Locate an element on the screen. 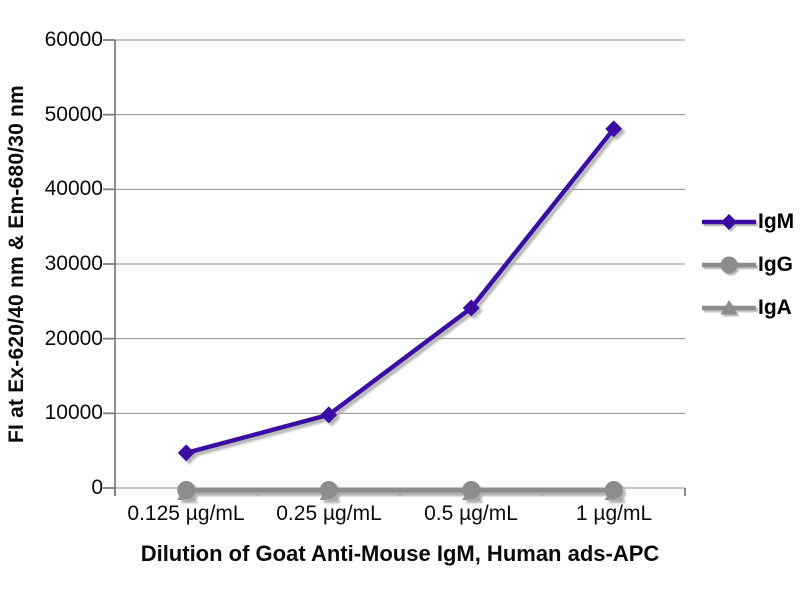  igm-line-diamond-icon is located at coordinates (729, 222).